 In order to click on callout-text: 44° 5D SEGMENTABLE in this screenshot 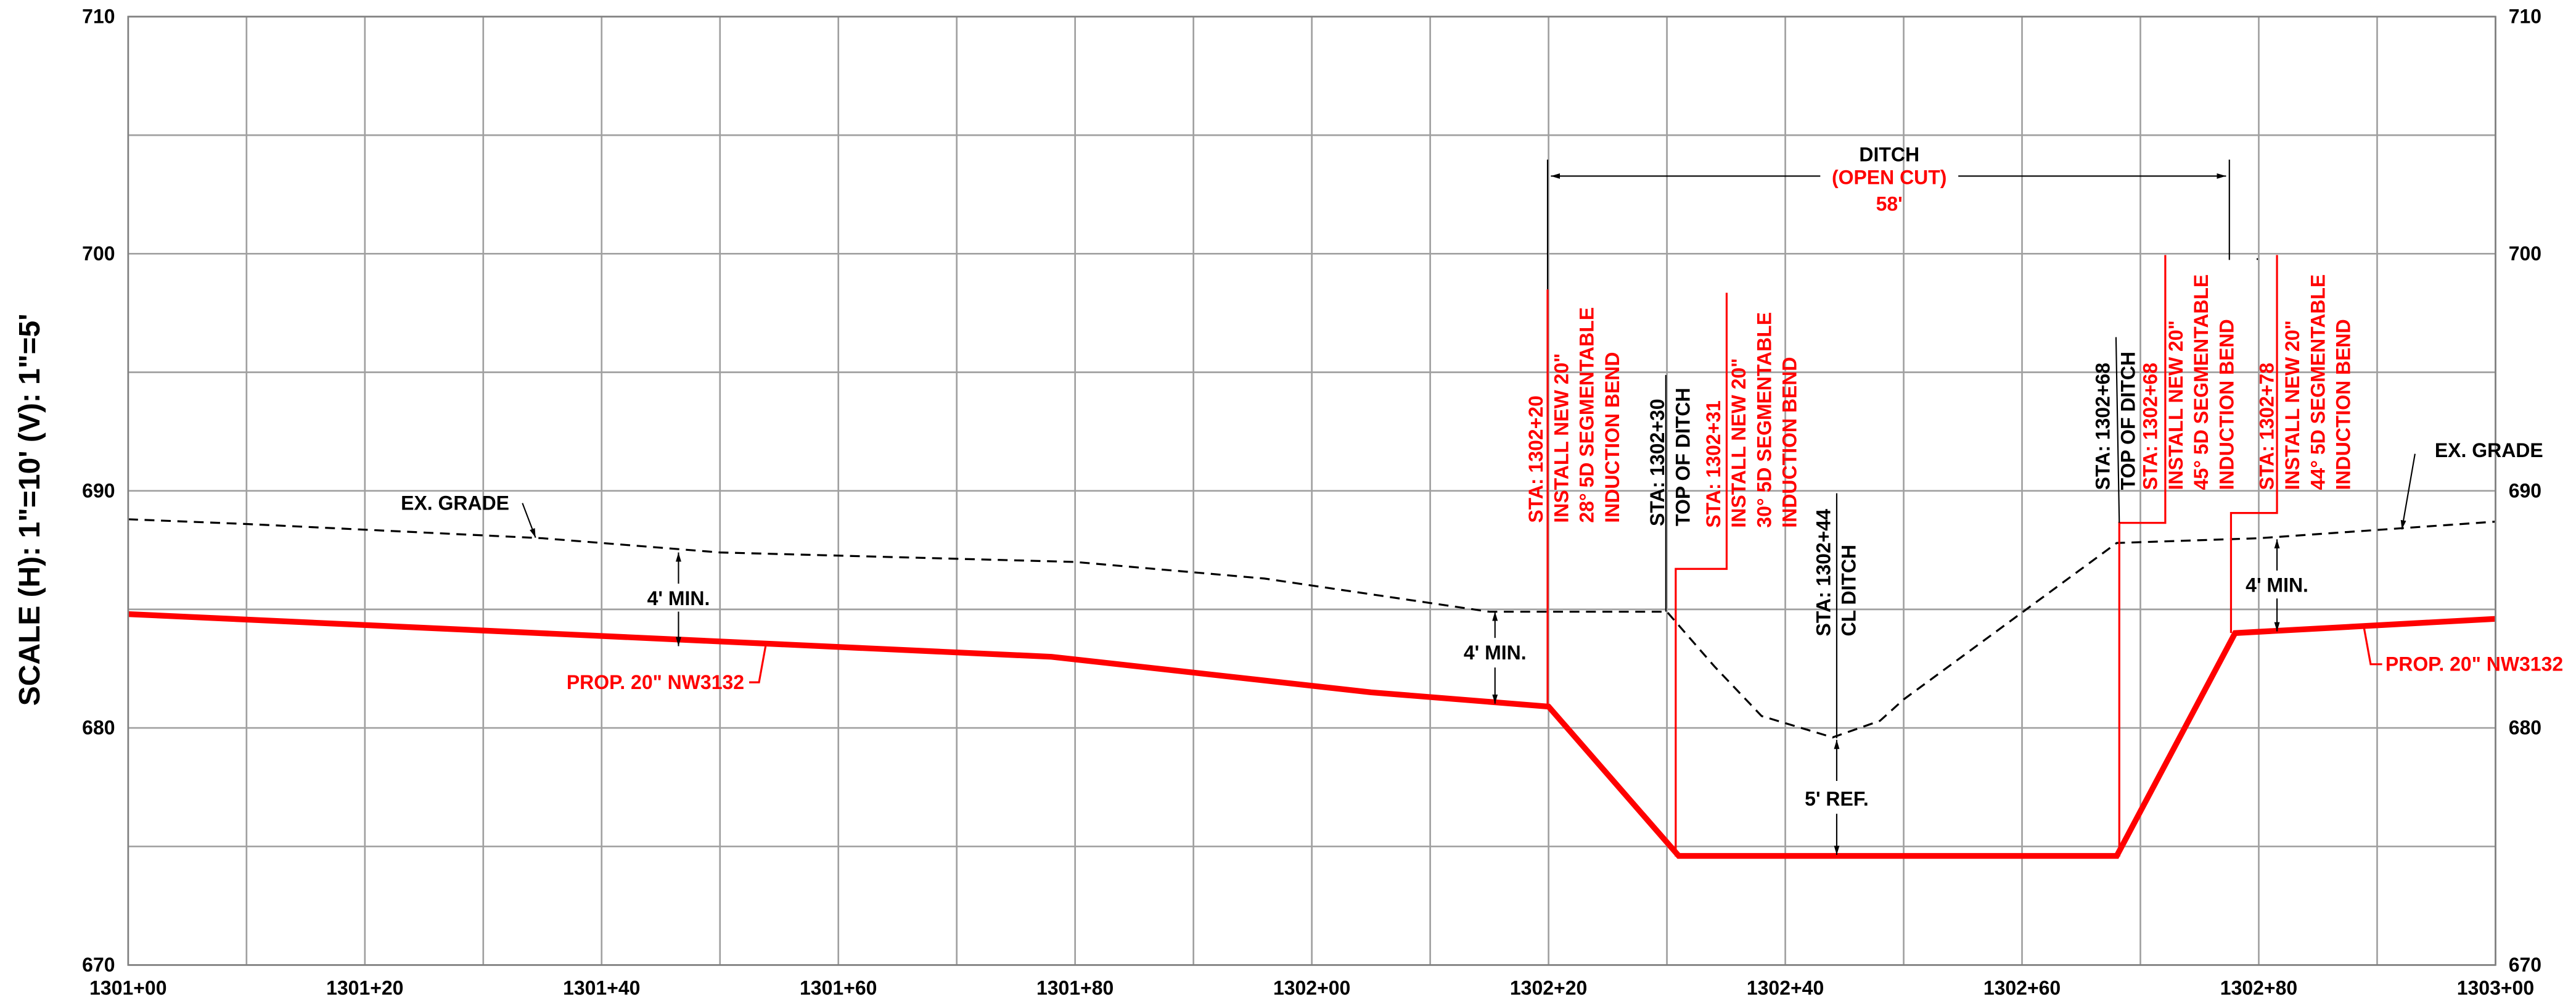, I will do `click(2318, 382)`.